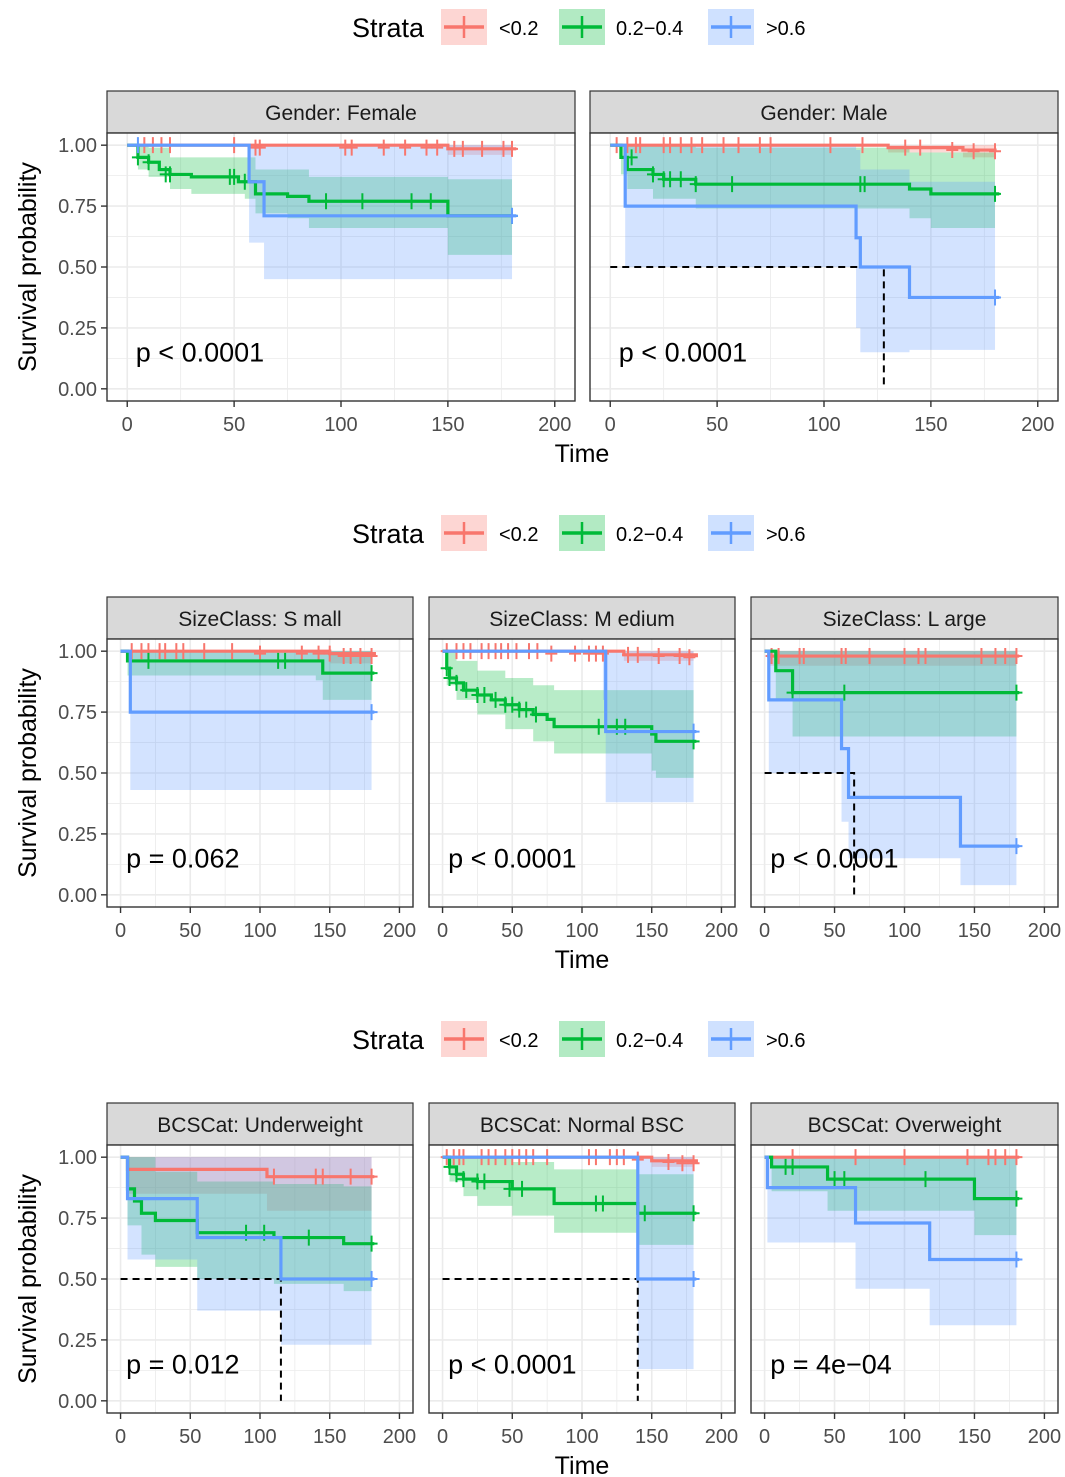 This screenshot has height=1477, width=1065. Describe the element at coordinates (649, 535) in the screenshot. I see `legend-label-2: 0.2−0.4` at that location.